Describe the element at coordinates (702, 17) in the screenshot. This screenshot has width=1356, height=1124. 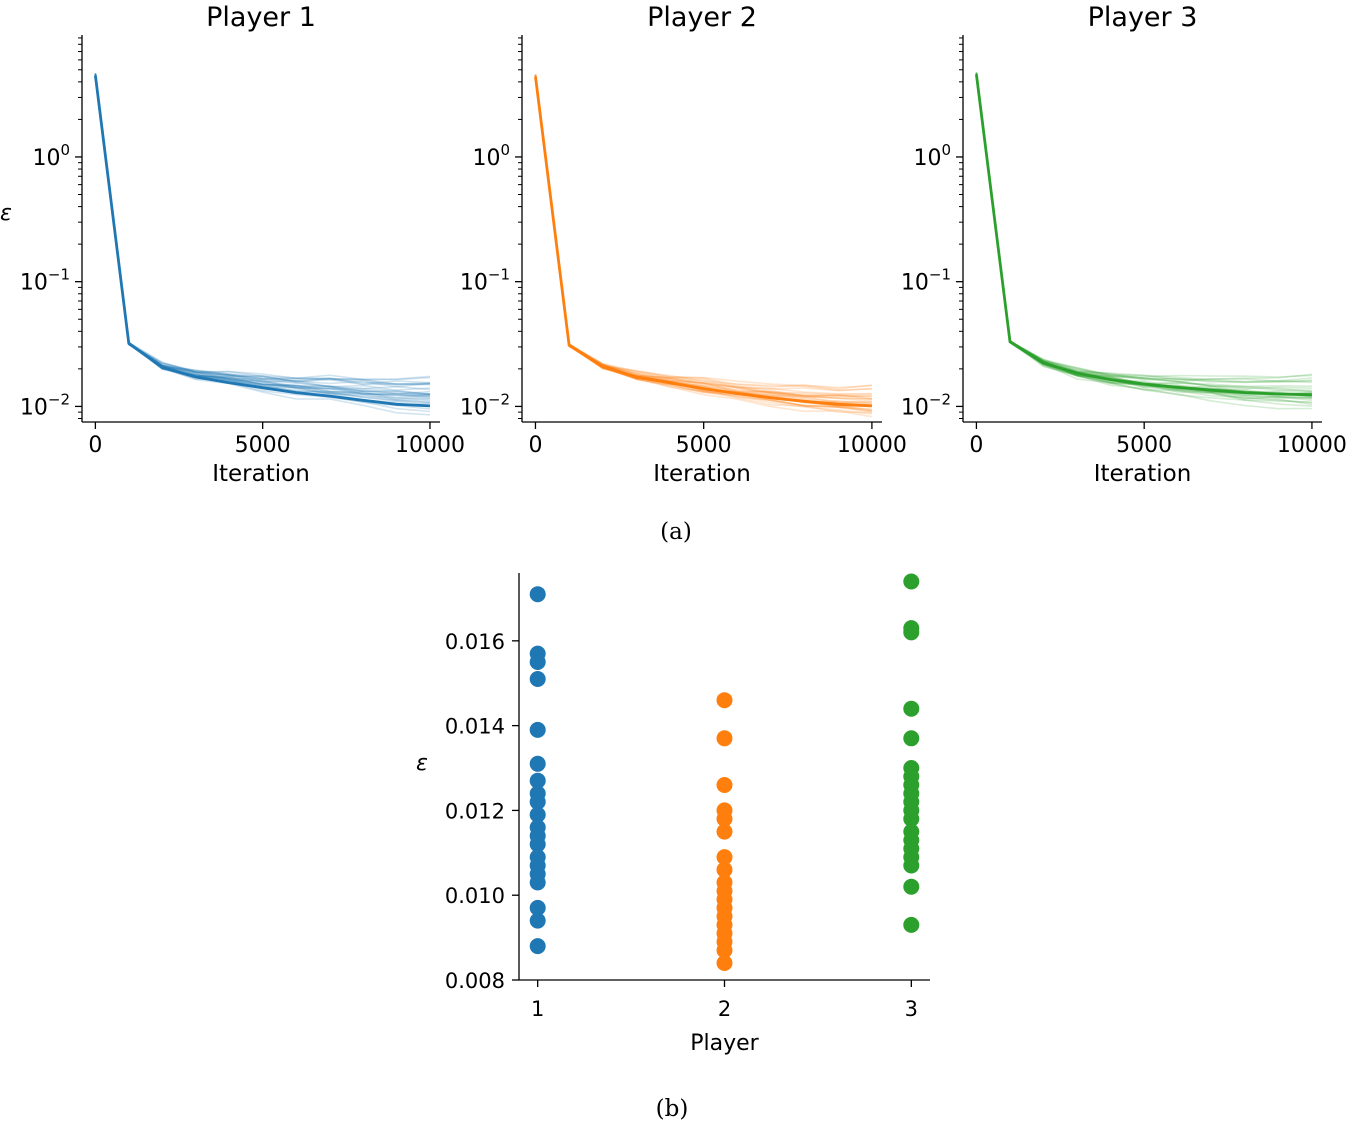
I see `chart-title: Player 2` at that location.